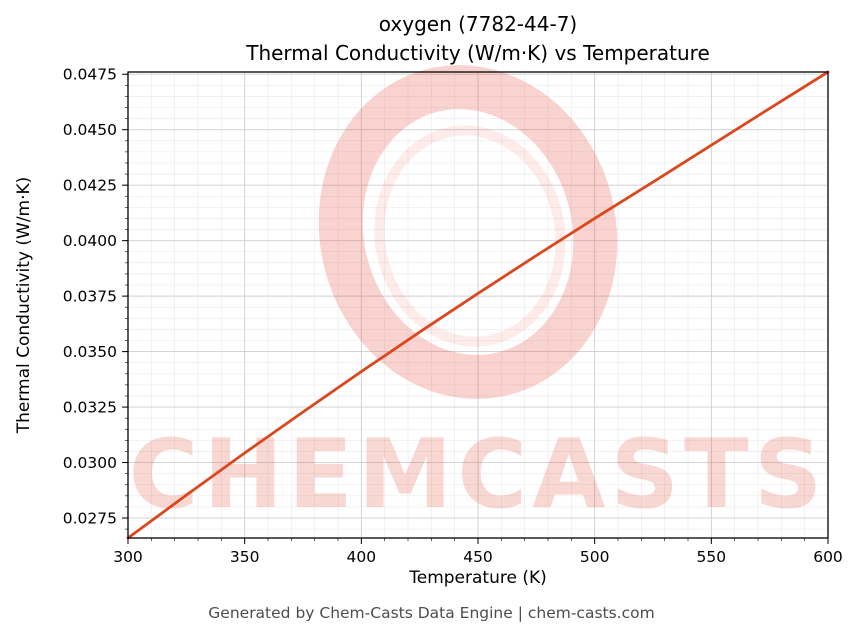 Image resolution: width=863 pixels, height=644 pixels. What do you see at coordinates (595, 557) in the screenshot?
I see `x-tick-label: 500` at bounding box center [595, 557].